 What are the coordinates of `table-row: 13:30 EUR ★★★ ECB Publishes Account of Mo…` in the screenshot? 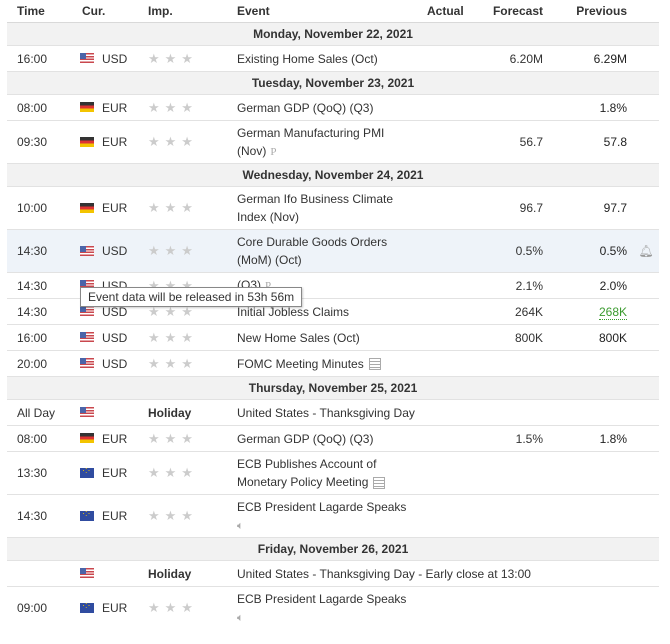 It's located at (333, 473).